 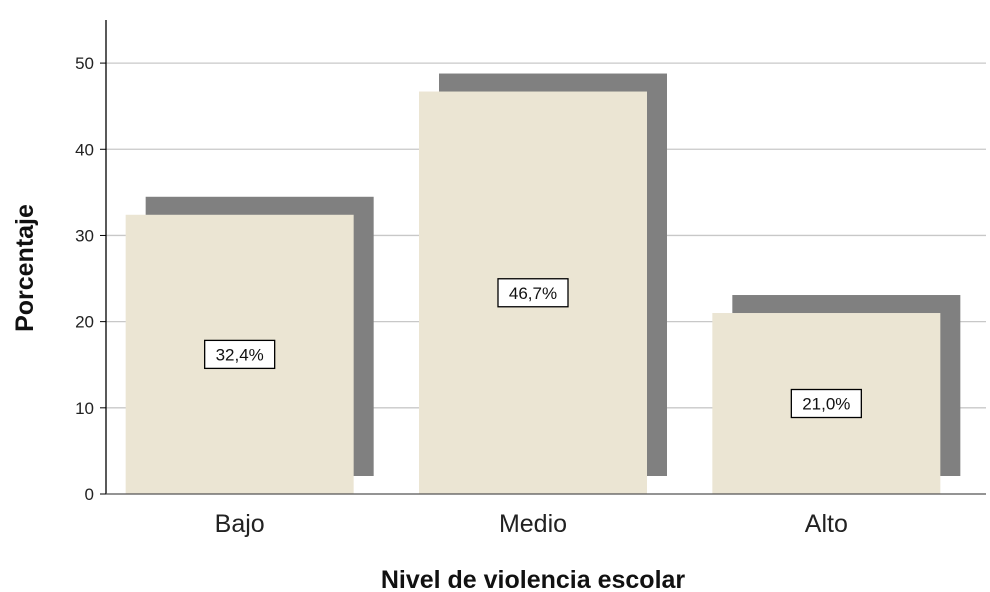 I want to click on y-tick-label-50: 50, so click(x=84, y=63).